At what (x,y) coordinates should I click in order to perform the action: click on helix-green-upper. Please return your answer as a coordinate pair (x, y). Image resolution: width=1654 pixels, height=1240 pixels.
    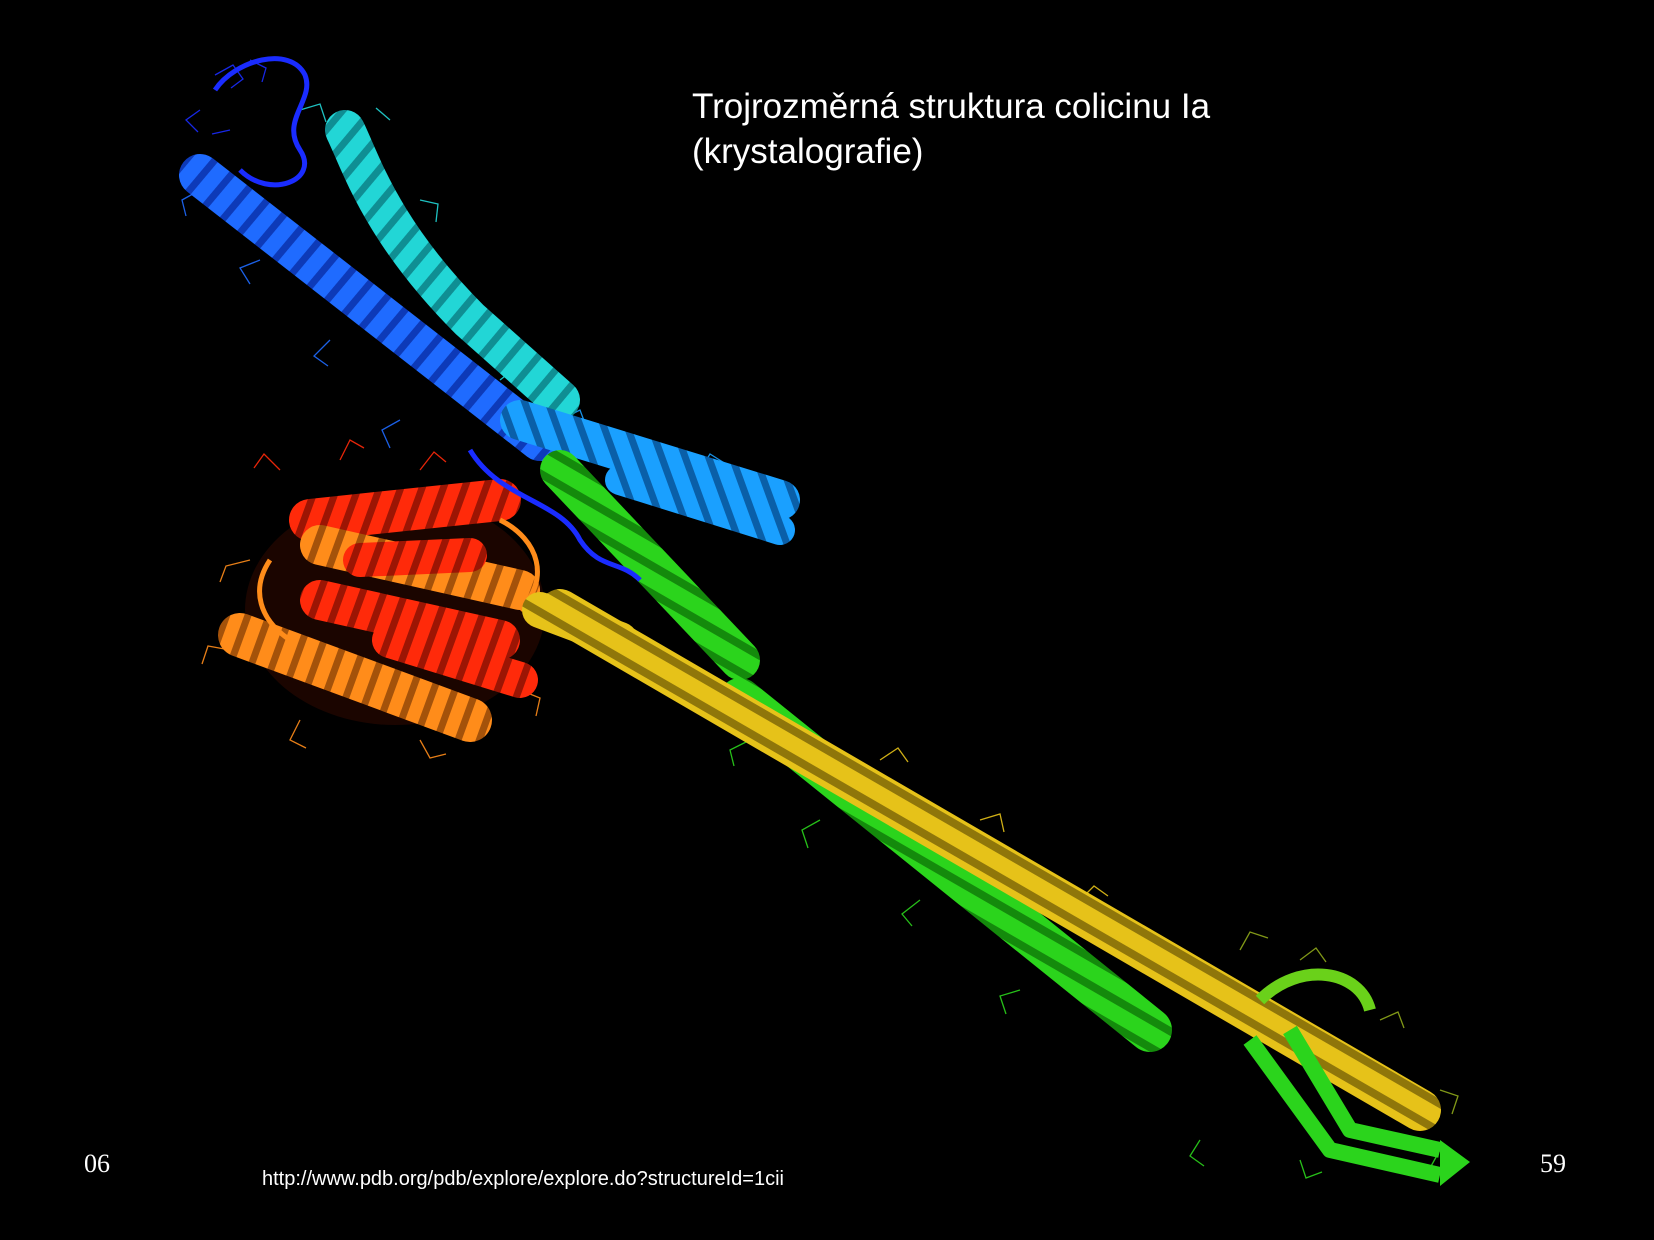
    Looking at the image, I should click on (650, 565).